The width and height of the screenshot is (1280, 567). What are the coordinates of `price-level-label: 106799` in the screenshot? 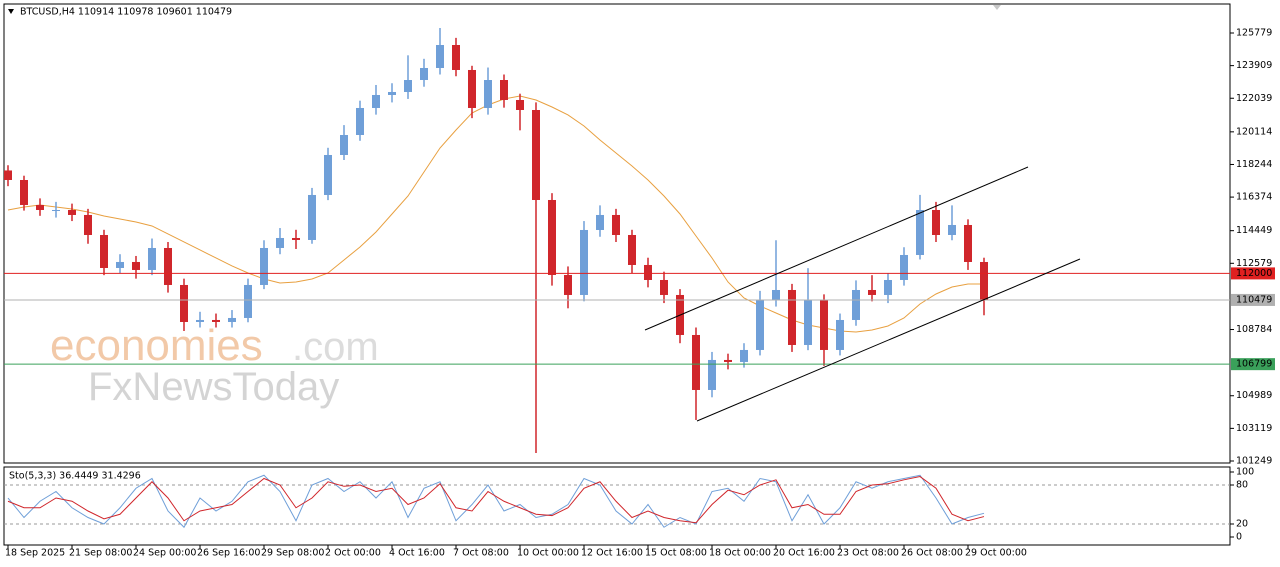 It's located at (1254, 364).